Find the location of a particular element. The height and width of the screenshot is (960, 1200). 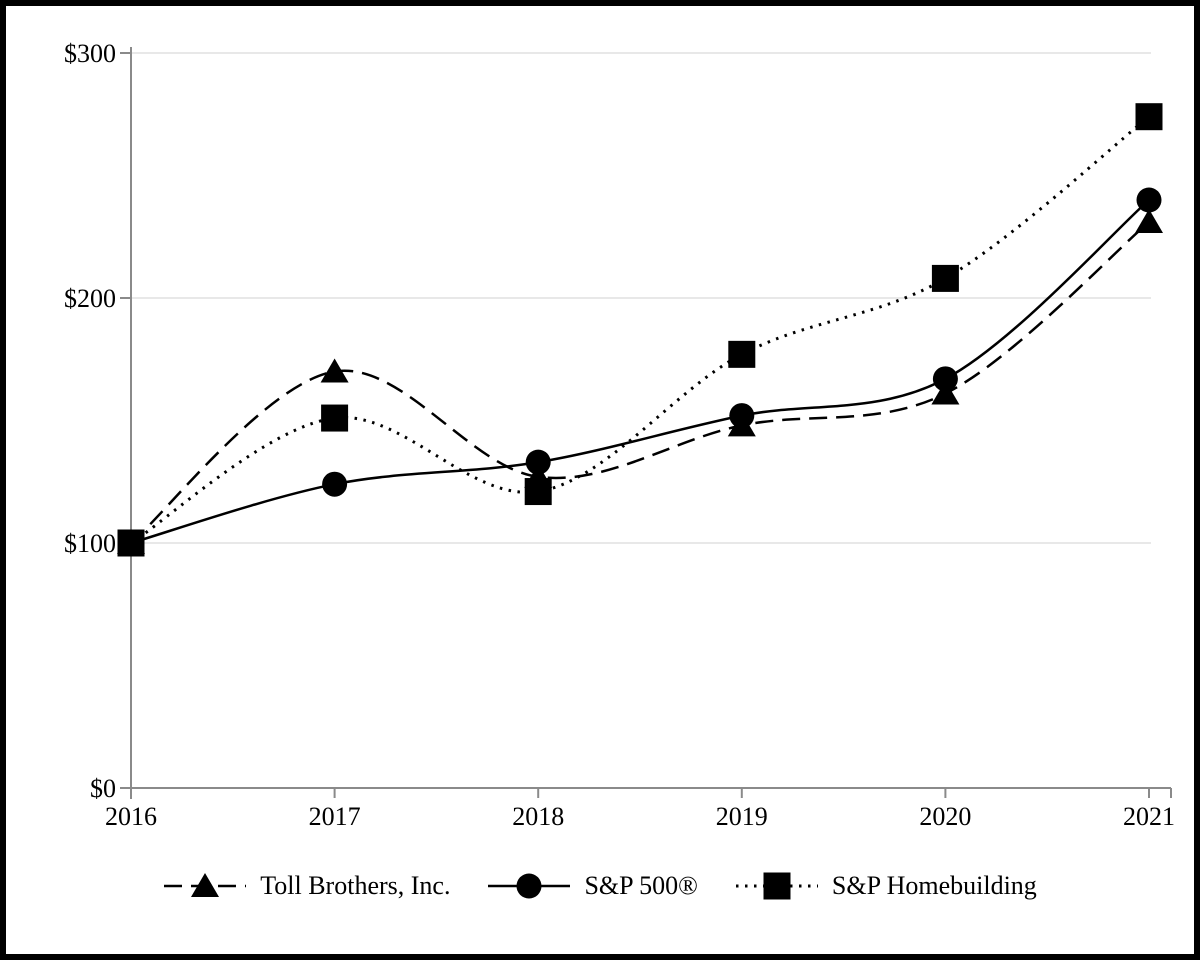

x-axis-label: 2016 is located at coordinates (131, 816).